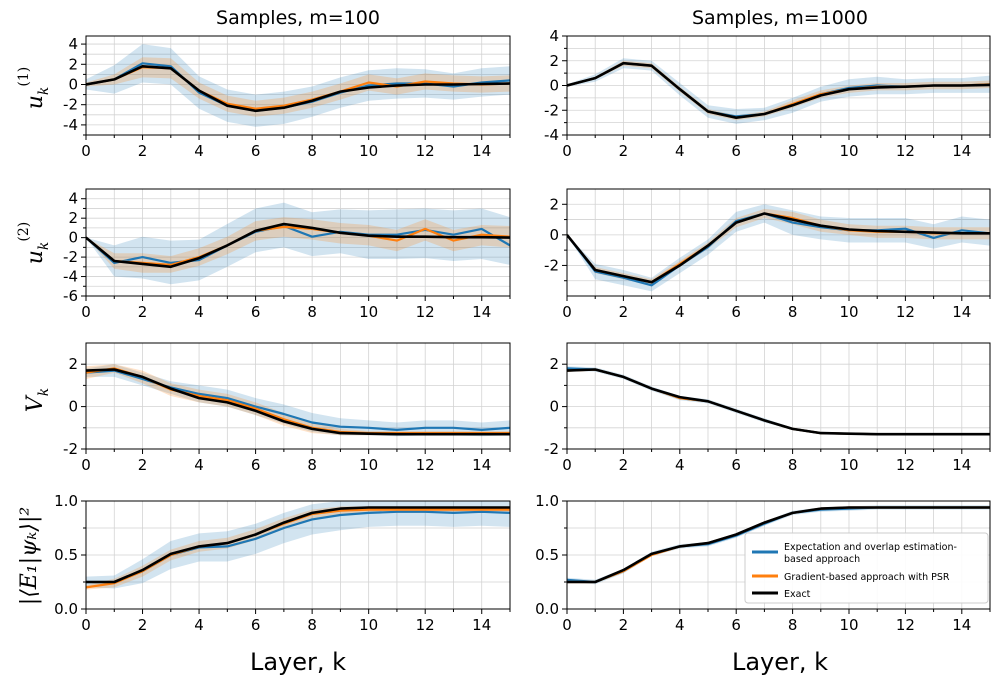 The width and height of the screenshot is (996, 683). What do you see at coordinates (66, 501) in the screenshot?
I see `panel-r4c1-ytick-label: 1.0` at bounding box center [66, 501].